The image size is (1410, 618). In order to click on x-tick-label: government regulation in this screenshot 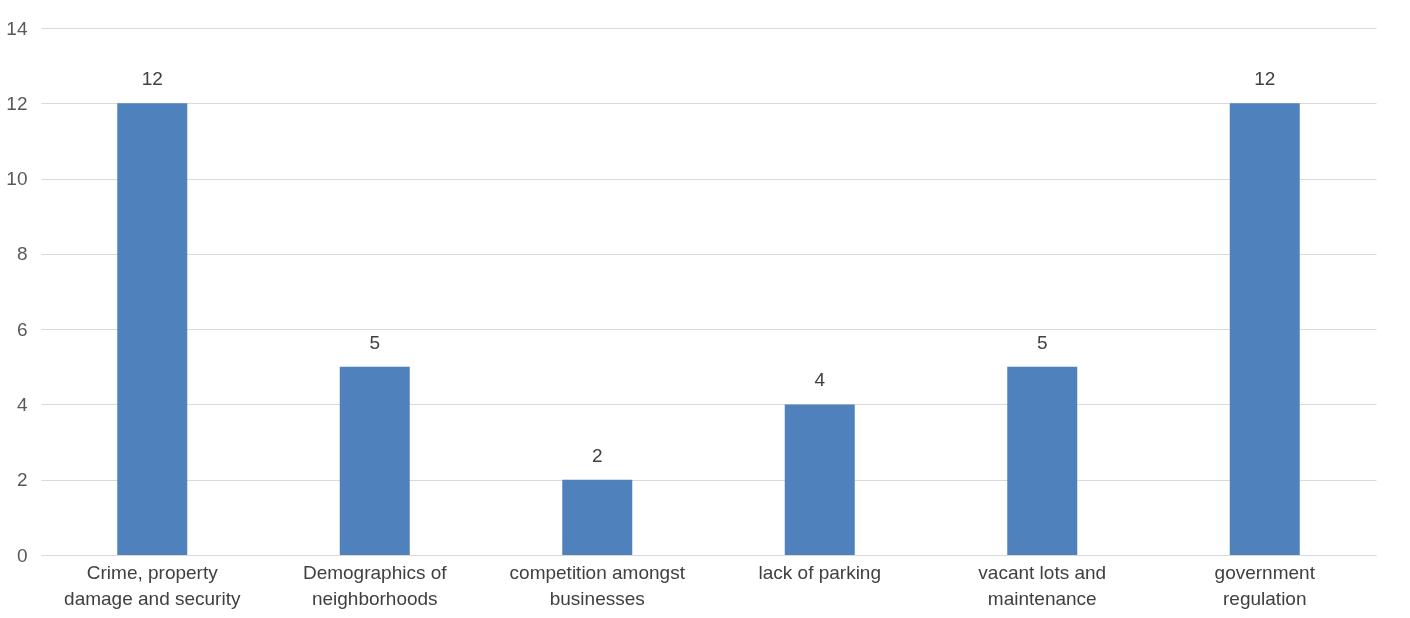, I will do `click(1265, 585)`.